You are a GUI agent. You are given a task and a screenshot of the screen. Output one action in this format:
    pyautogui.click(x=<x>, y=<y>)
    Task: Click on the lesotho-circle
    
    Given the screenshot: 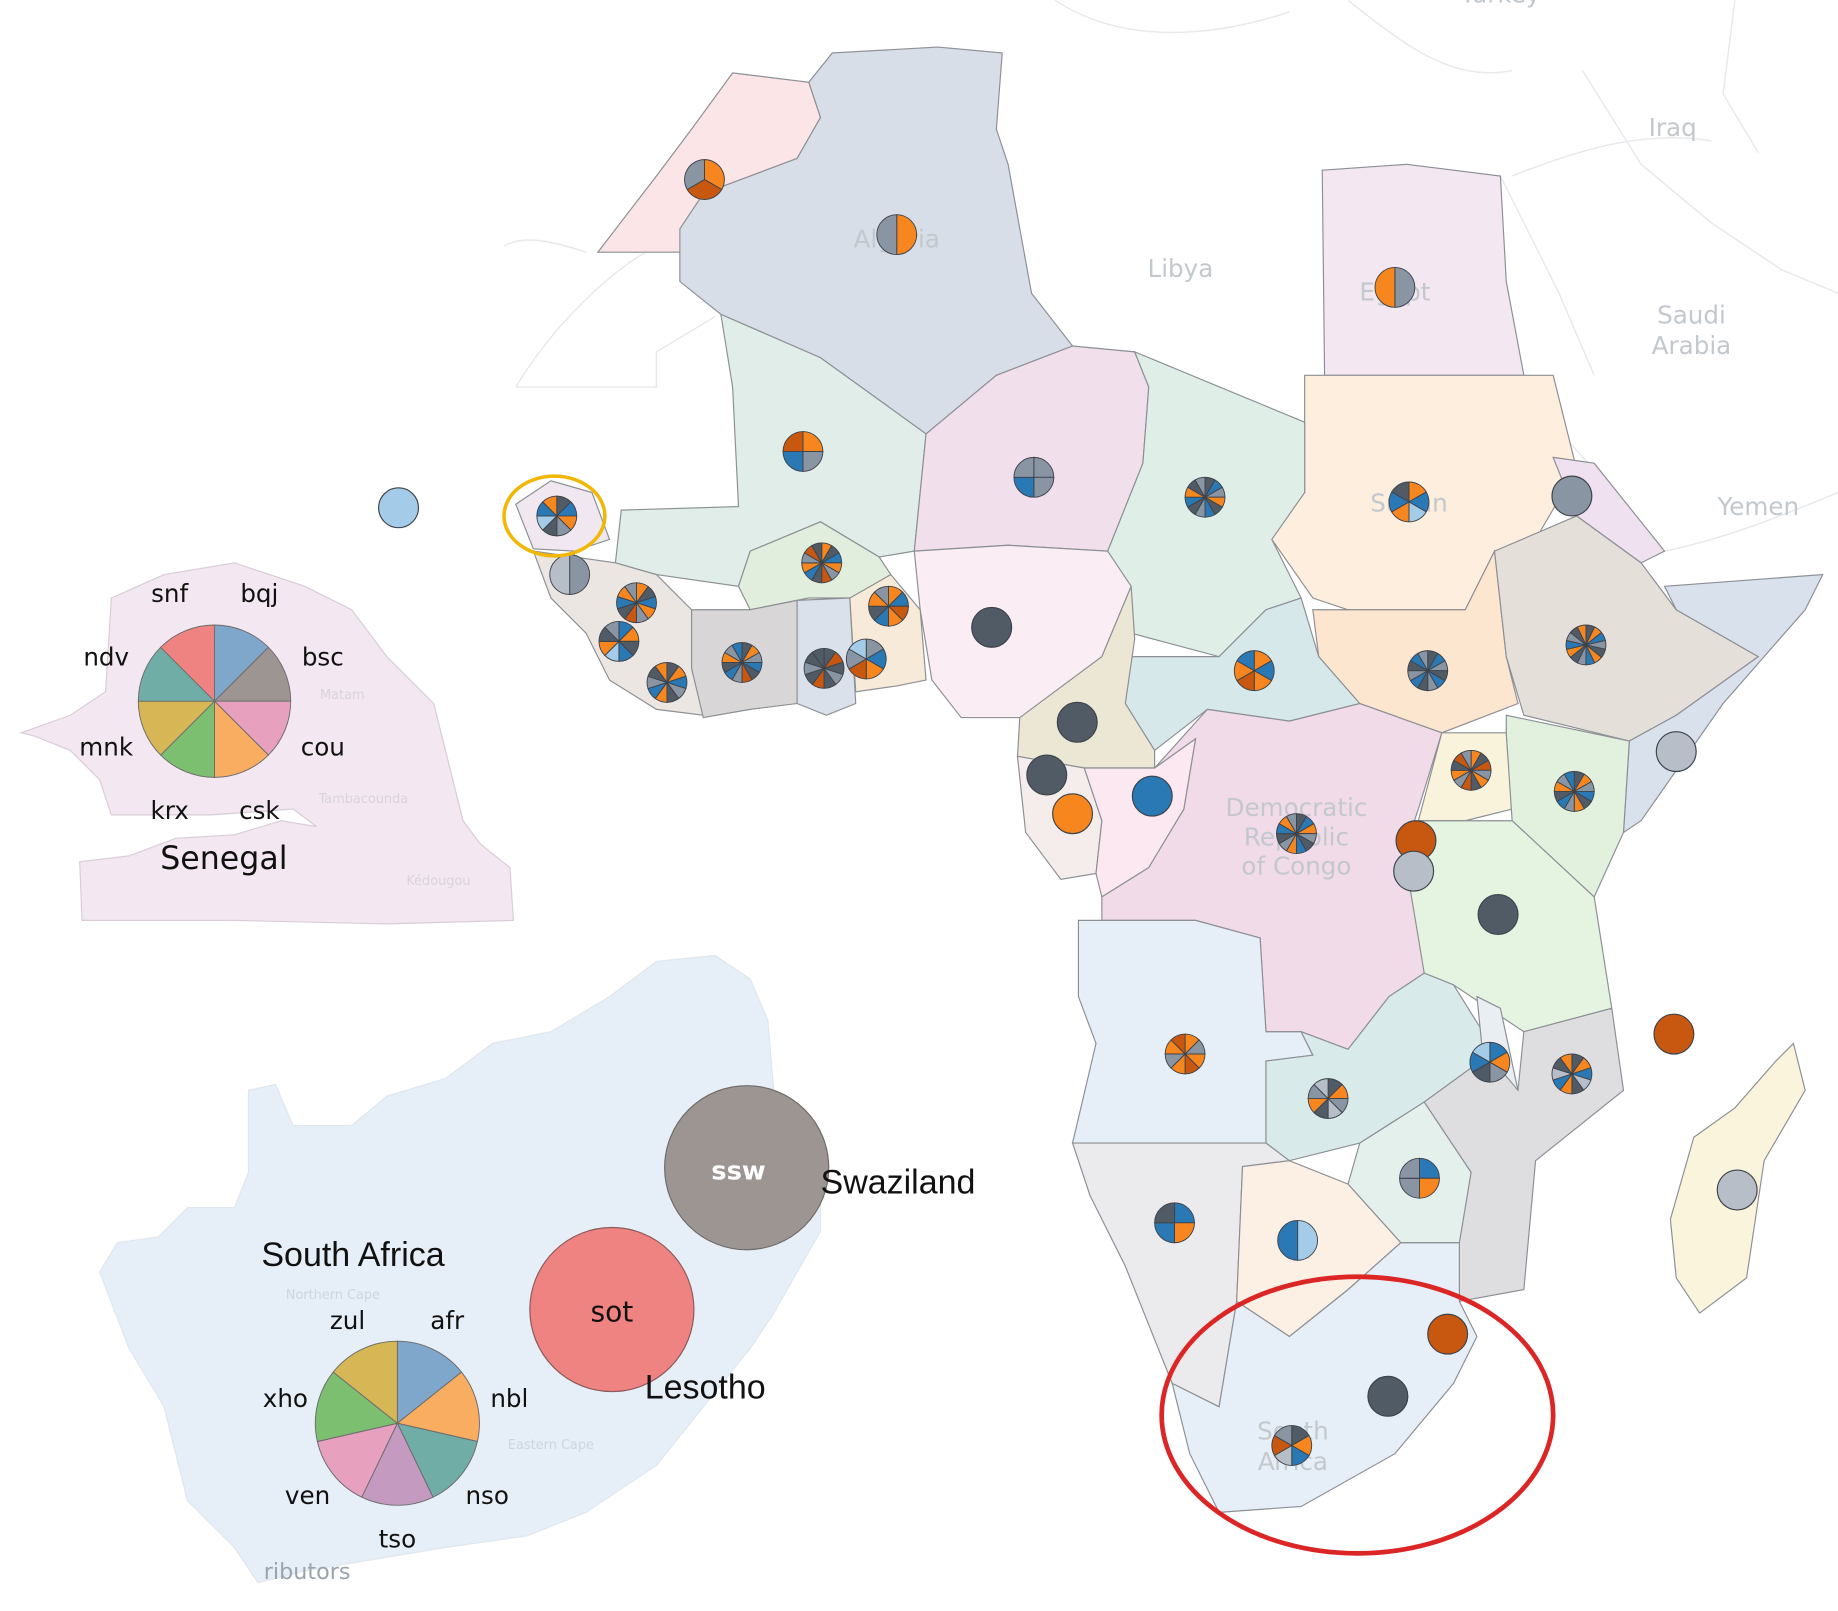 What is the action you would take?
    pyautogui.click(x=612, y=1309)
    